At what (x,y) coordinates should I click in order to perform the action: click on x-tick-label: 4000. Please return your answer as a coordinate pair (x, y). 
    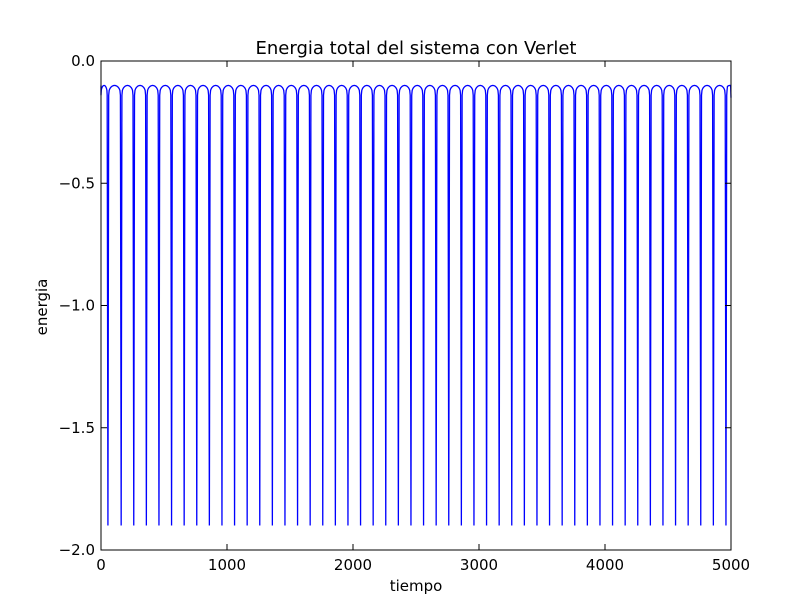
    Looking at the image, I should click on (605, 565).